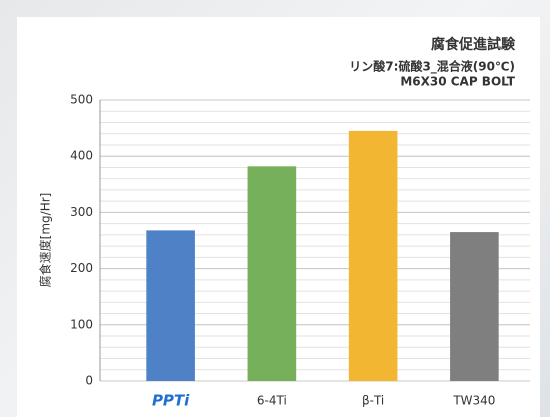 This screenshot has width=550, height=417. Describe the element at coordinates (81, 156) in the screenshot. I see `y-tick-label: 400` at that location.